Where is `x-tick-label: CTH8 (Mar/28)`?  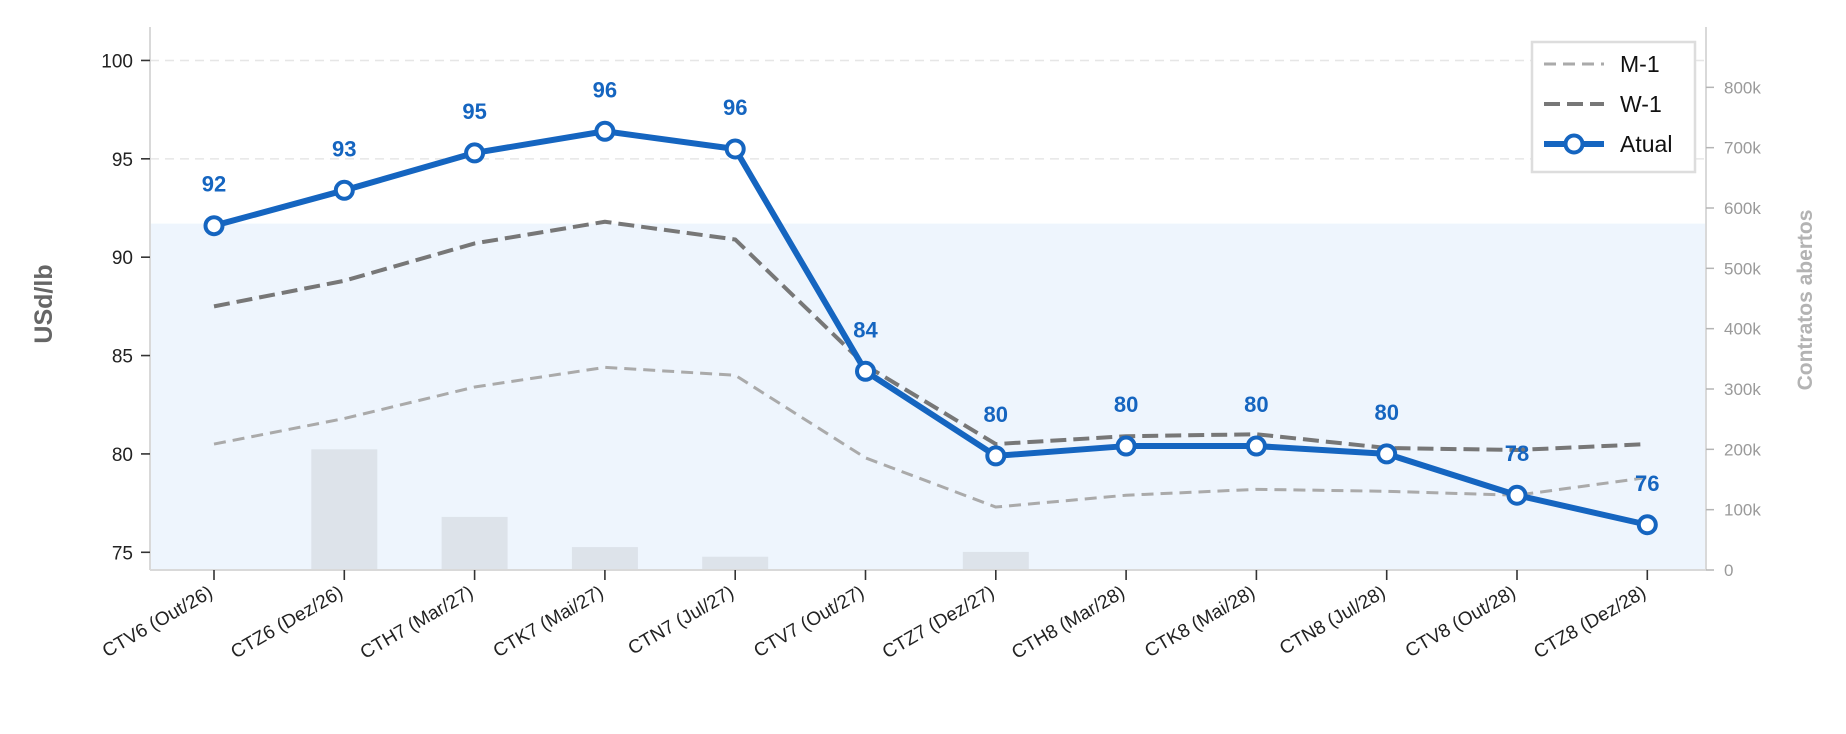 x-tick-label: CTH8 (Mar/28) is located at coordinates (1068, 623).